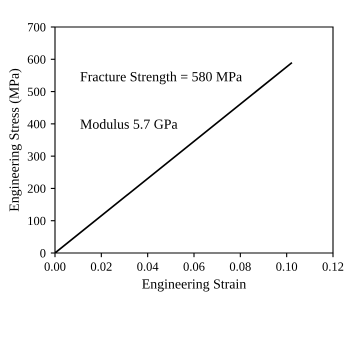  What do you see at coordinates (37, 27) in the screenshot?
I see `y-tick-label: 700` at bounding box center [37, 27].